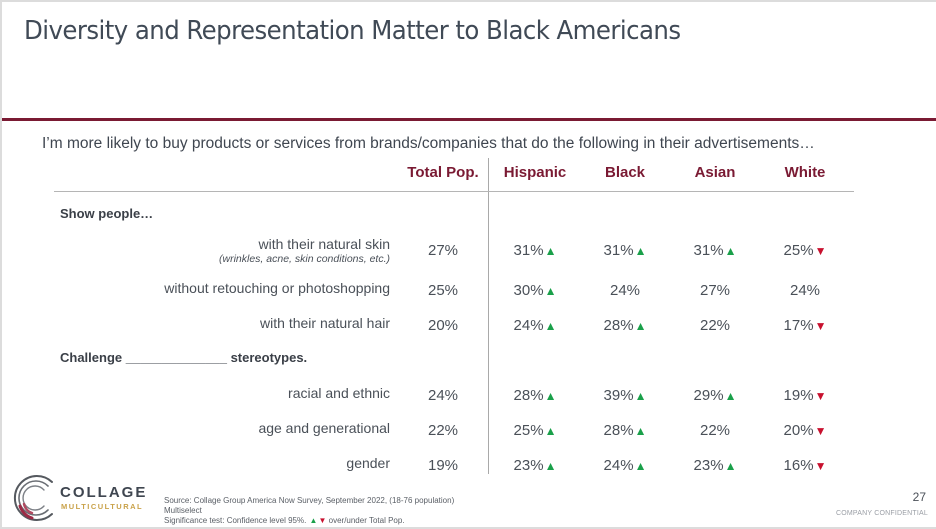 This screenshot has width=936, height=529. I want to click on value-cell: 17%▼, so click(805, 325).